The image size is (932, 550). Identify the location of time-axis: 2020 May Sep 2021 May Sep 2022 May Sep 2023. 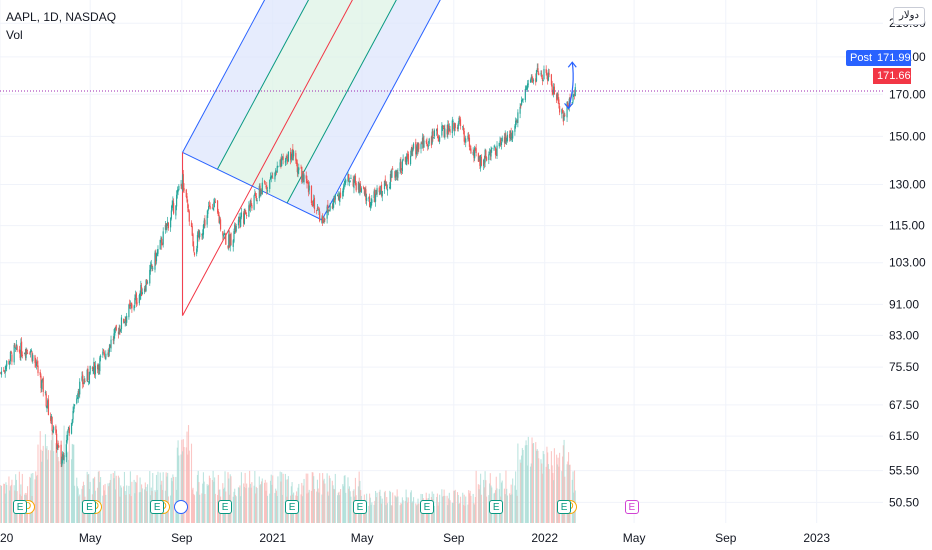
(415, 538).